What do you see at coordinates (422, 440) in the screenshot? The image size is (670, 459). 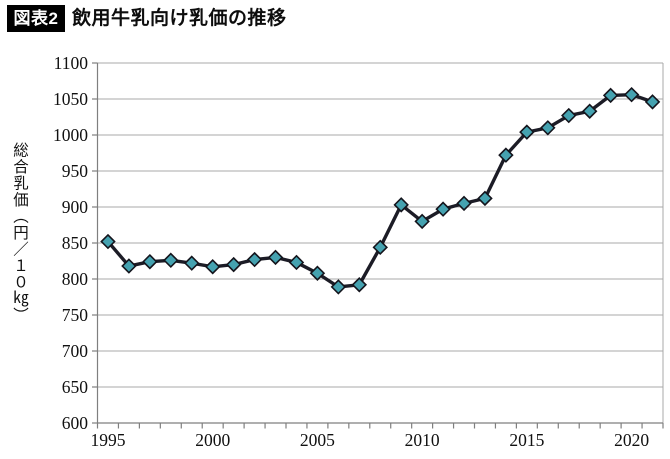 I see `x-tick-label: 2010` at bounding box center [422, 440].